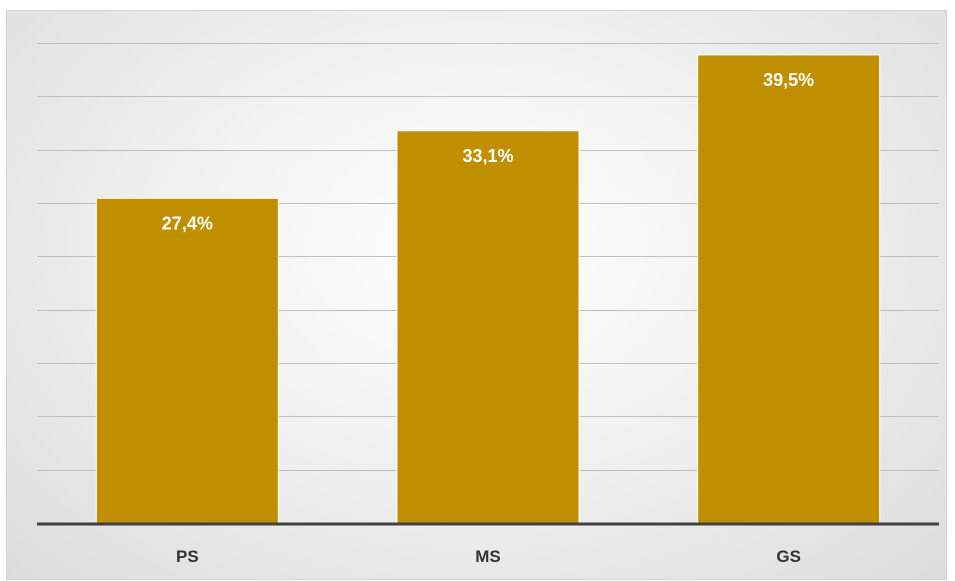 This screenshot has height=581, width=955. I want to click on bar-ps, so click(187, 360).